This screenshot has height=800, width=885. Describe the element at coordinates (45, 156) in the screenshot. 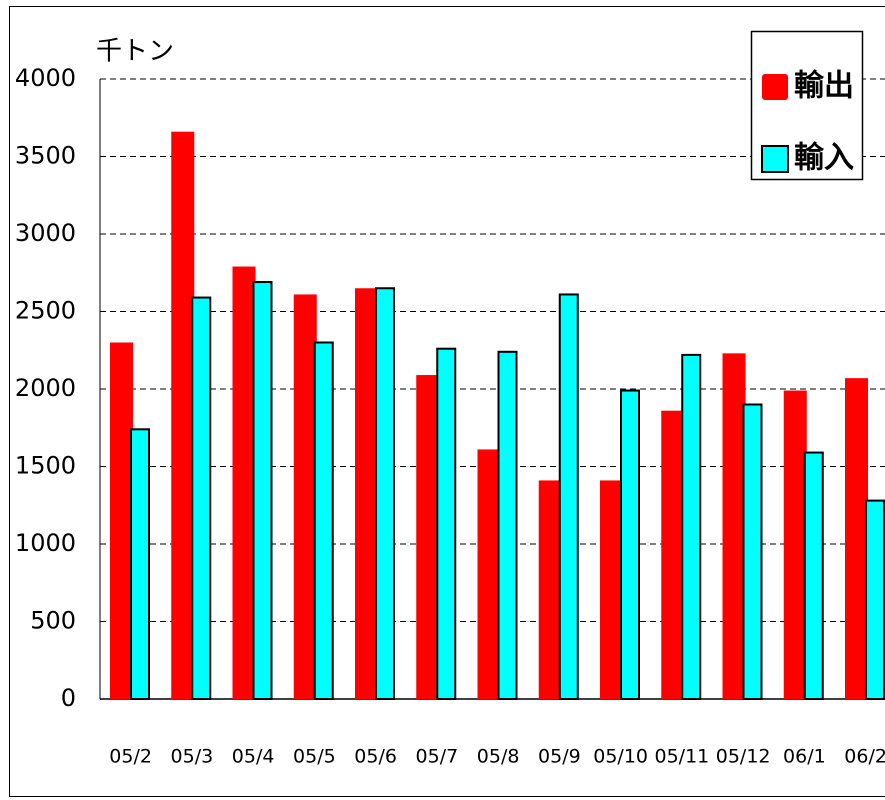

I see `y-tick-label: 3500` at that location.